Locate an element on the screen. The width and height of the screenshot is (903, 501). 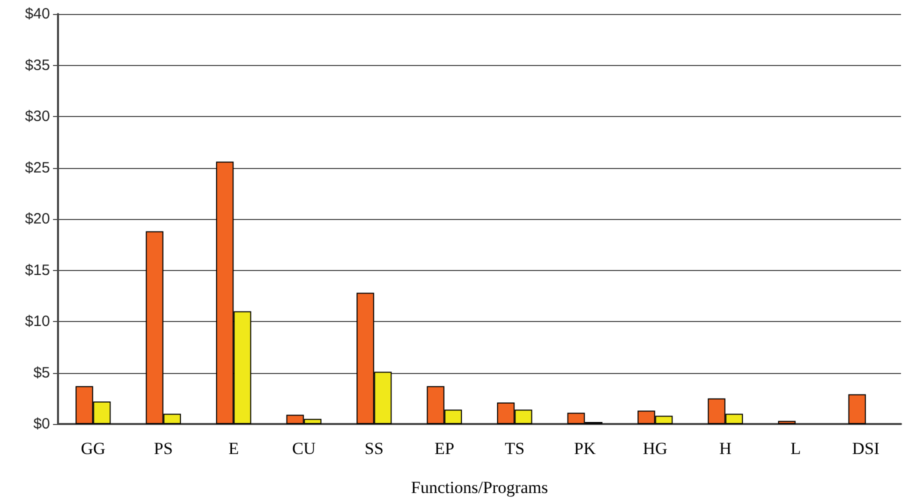
x-tick-label: TS is located at coordinates (514, 448).